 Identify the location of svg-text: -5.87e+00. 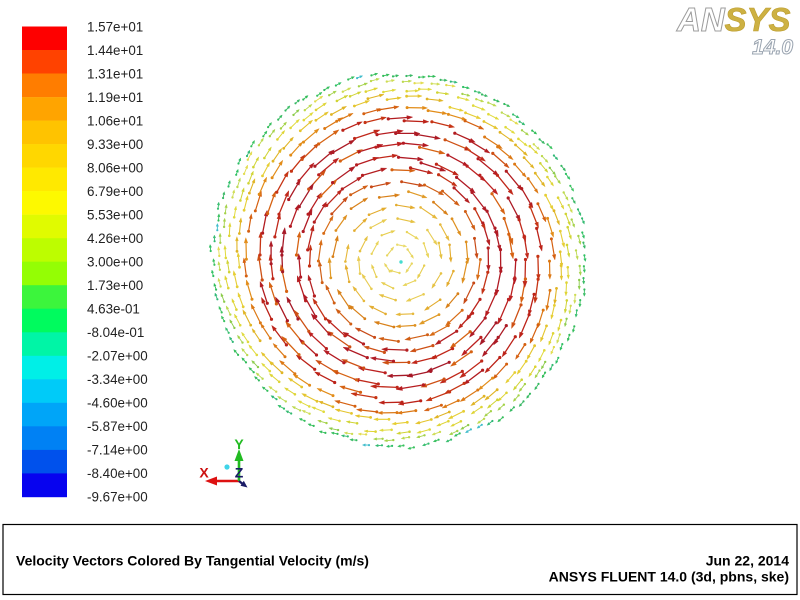
(117, 426).